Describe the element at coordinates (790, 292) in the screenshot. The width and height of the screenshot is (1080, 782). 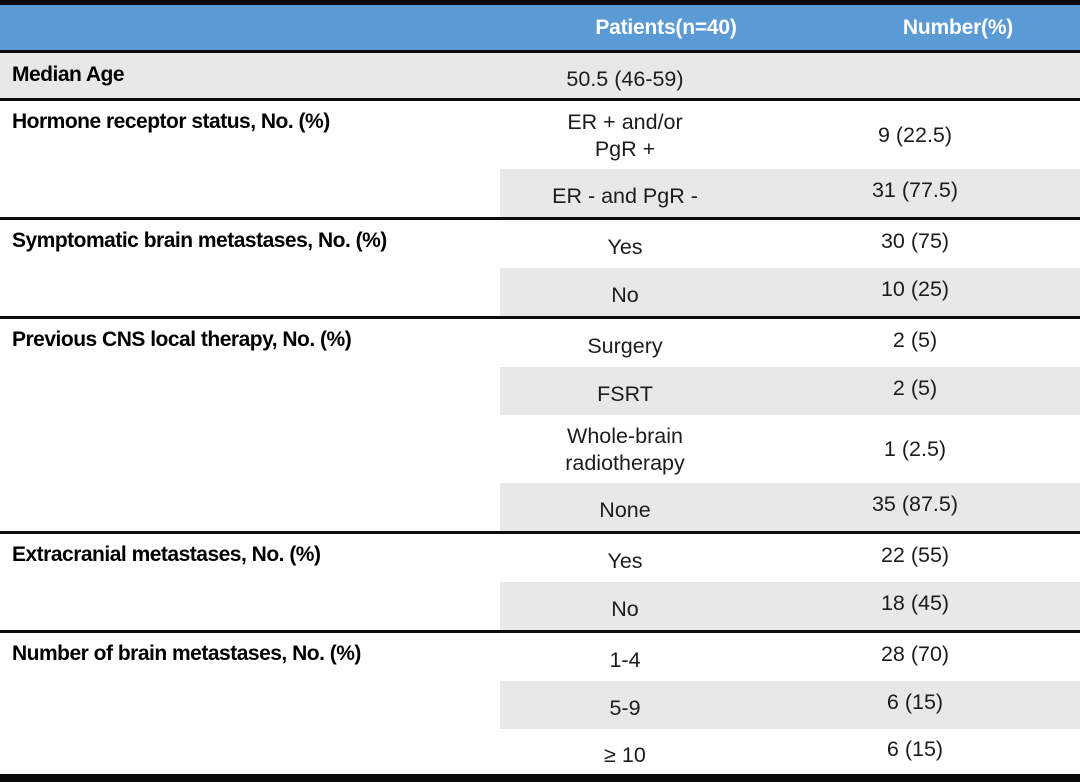
I see `table-row: No 10 (25)` at that location.